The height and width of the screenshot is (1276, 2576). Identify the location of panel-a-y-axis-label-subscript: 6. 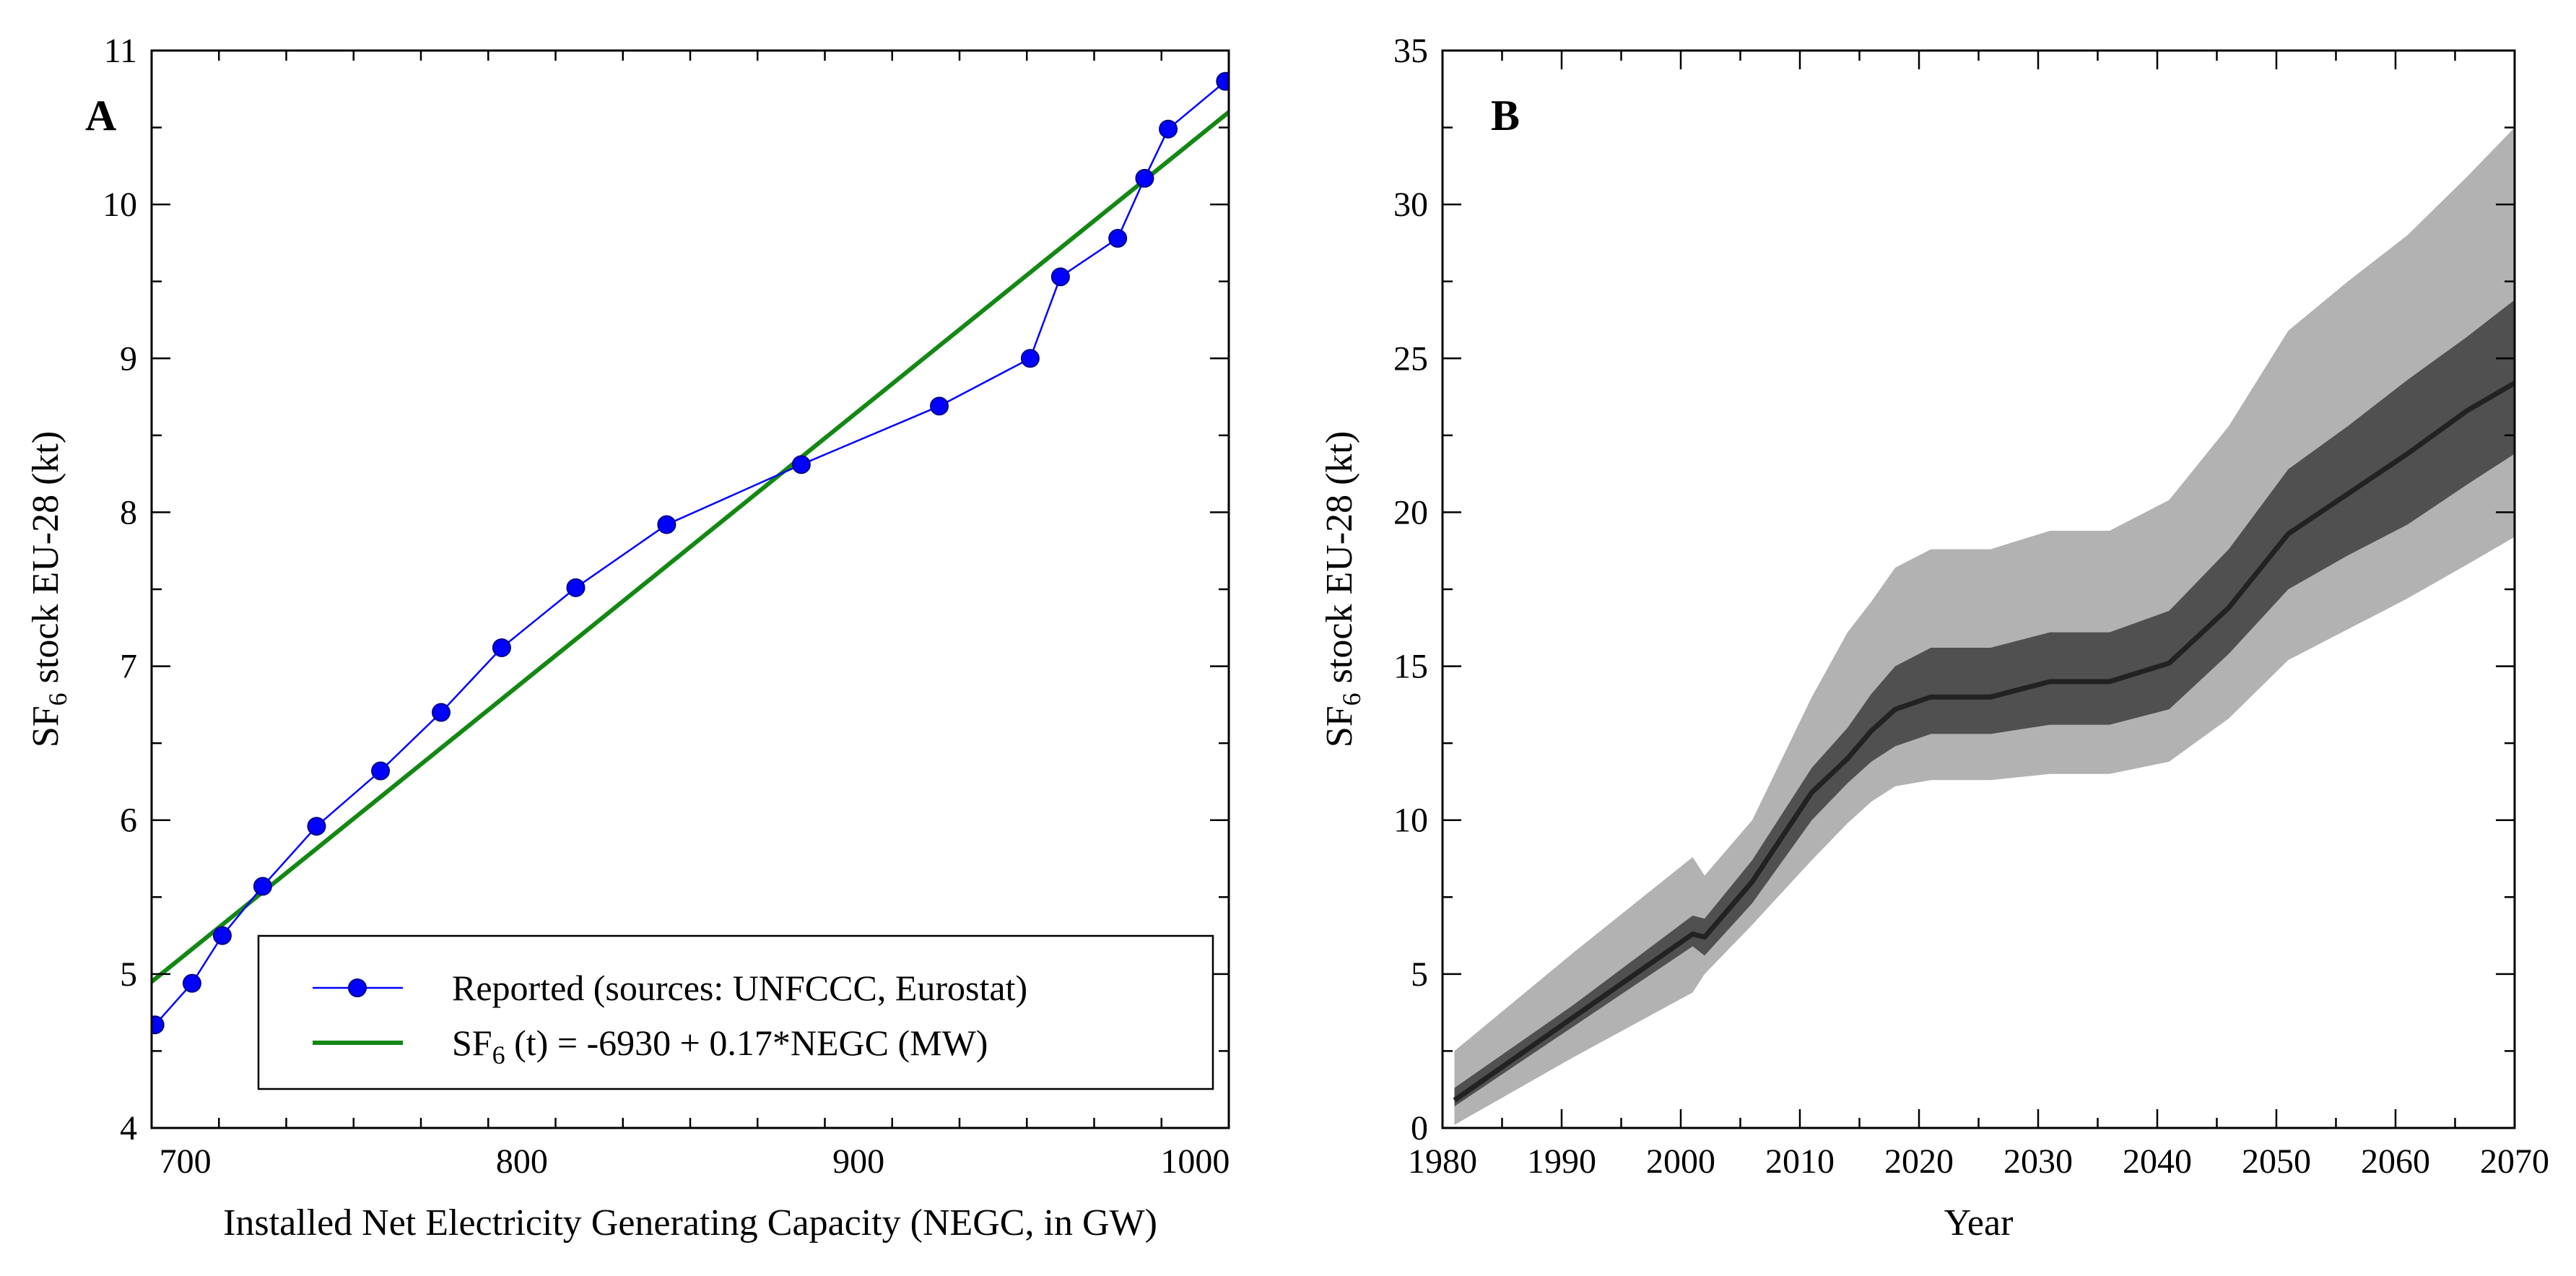
(58, 699).